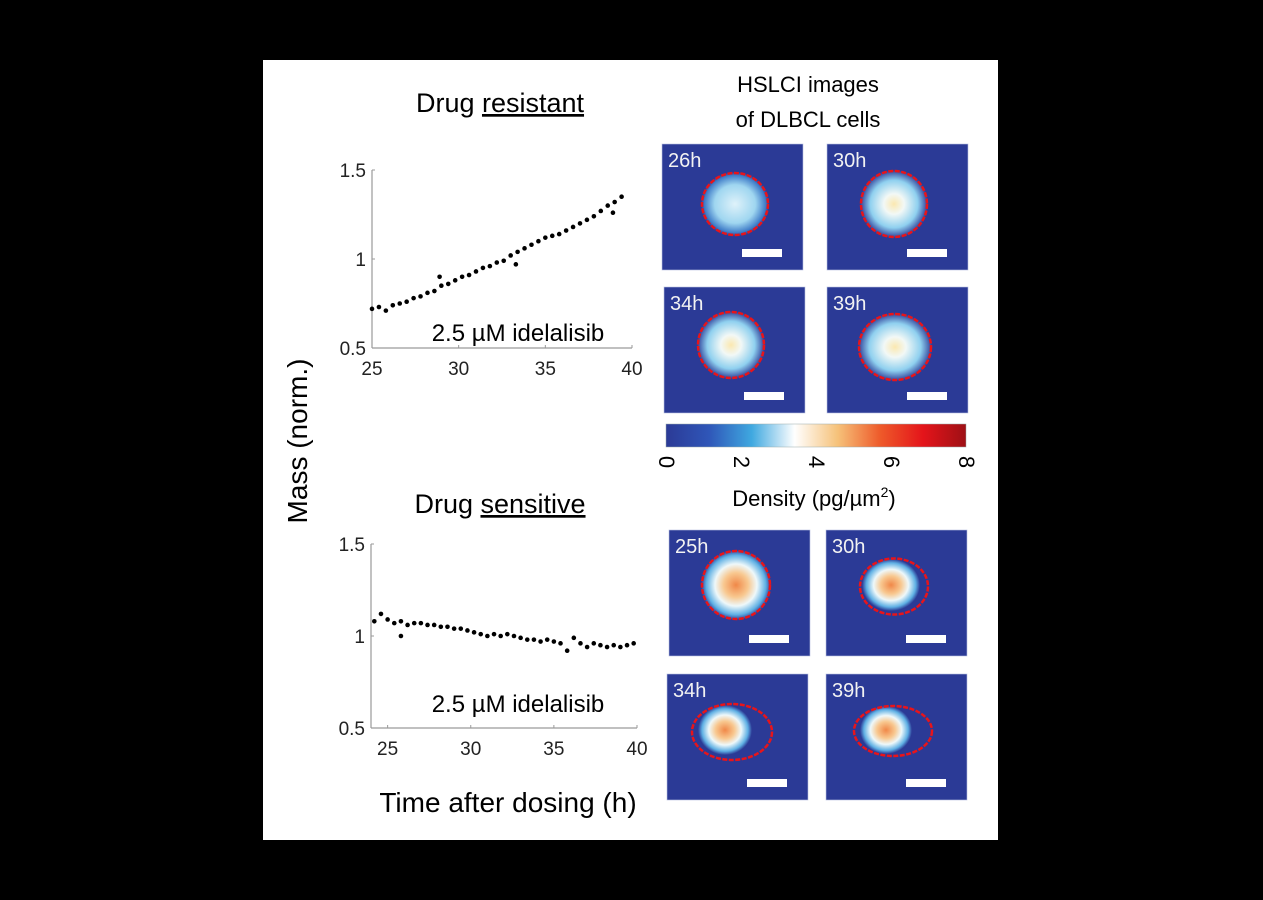 The image size is (1263, 900). I want to click on colorbar-tick-label: 8, so click(966, 462).